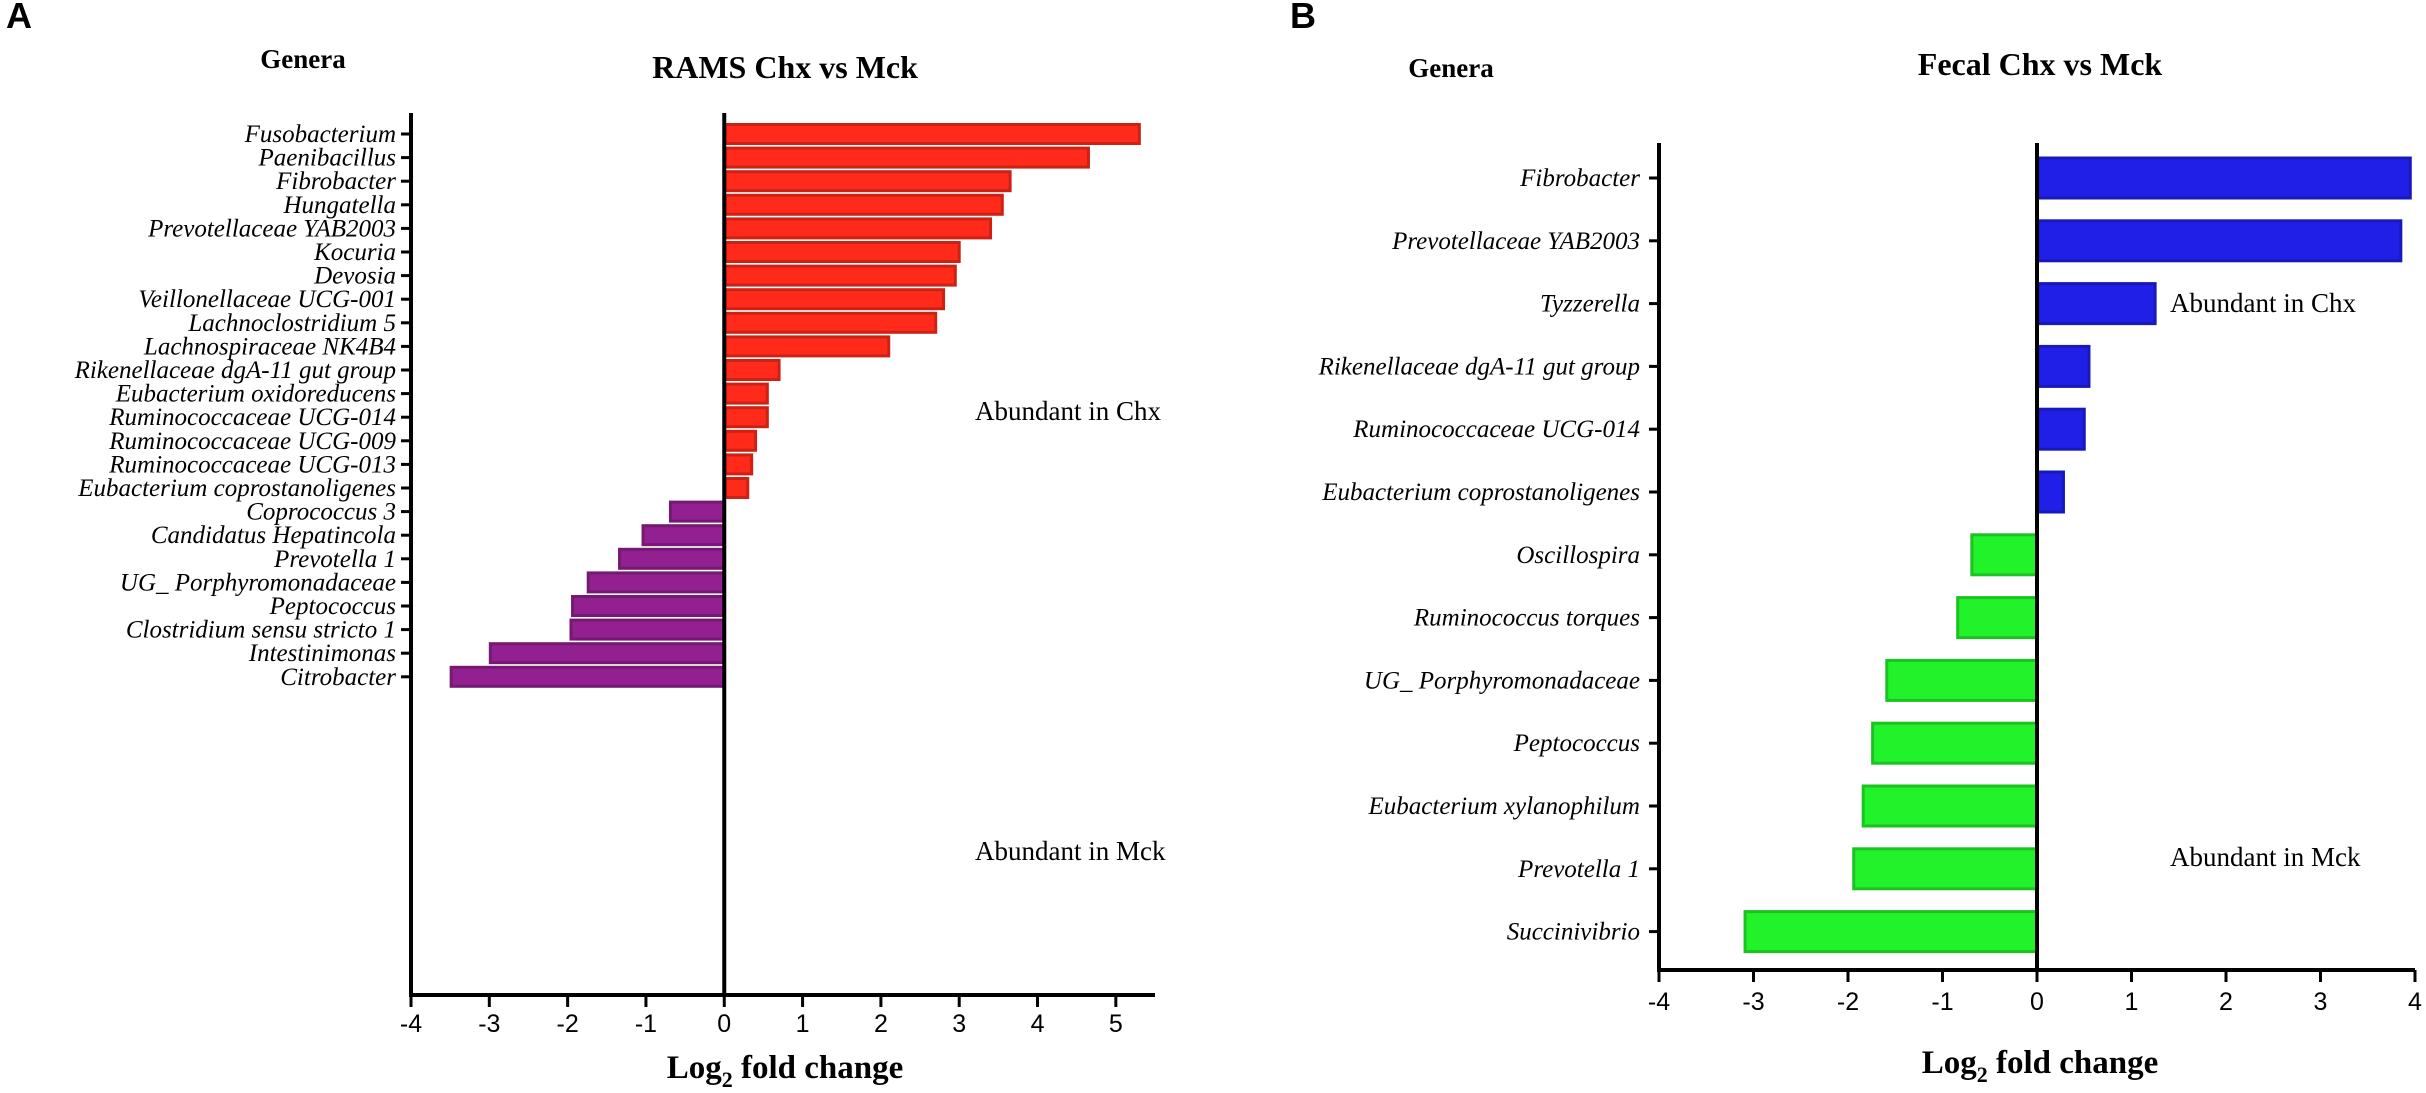  What do you see at coordinates (354, 276) in the screenshot?
I see `panel-a-category-label: Devosia` at bounding box center [354, 276].